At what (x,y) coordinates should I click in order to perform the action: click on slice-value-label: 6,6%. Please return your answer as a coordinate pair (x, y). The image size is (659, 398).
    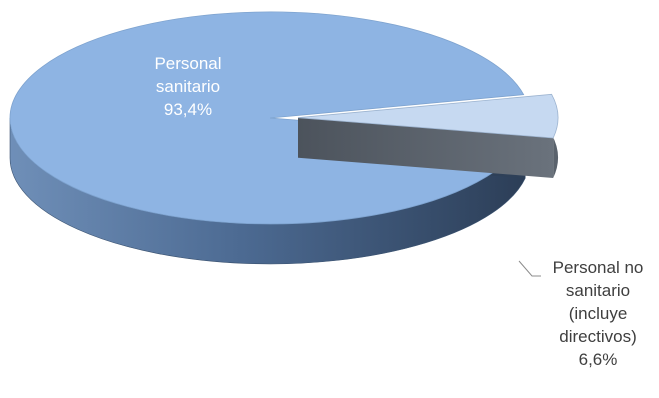
    Looking at the image, I should click on (598, 359).